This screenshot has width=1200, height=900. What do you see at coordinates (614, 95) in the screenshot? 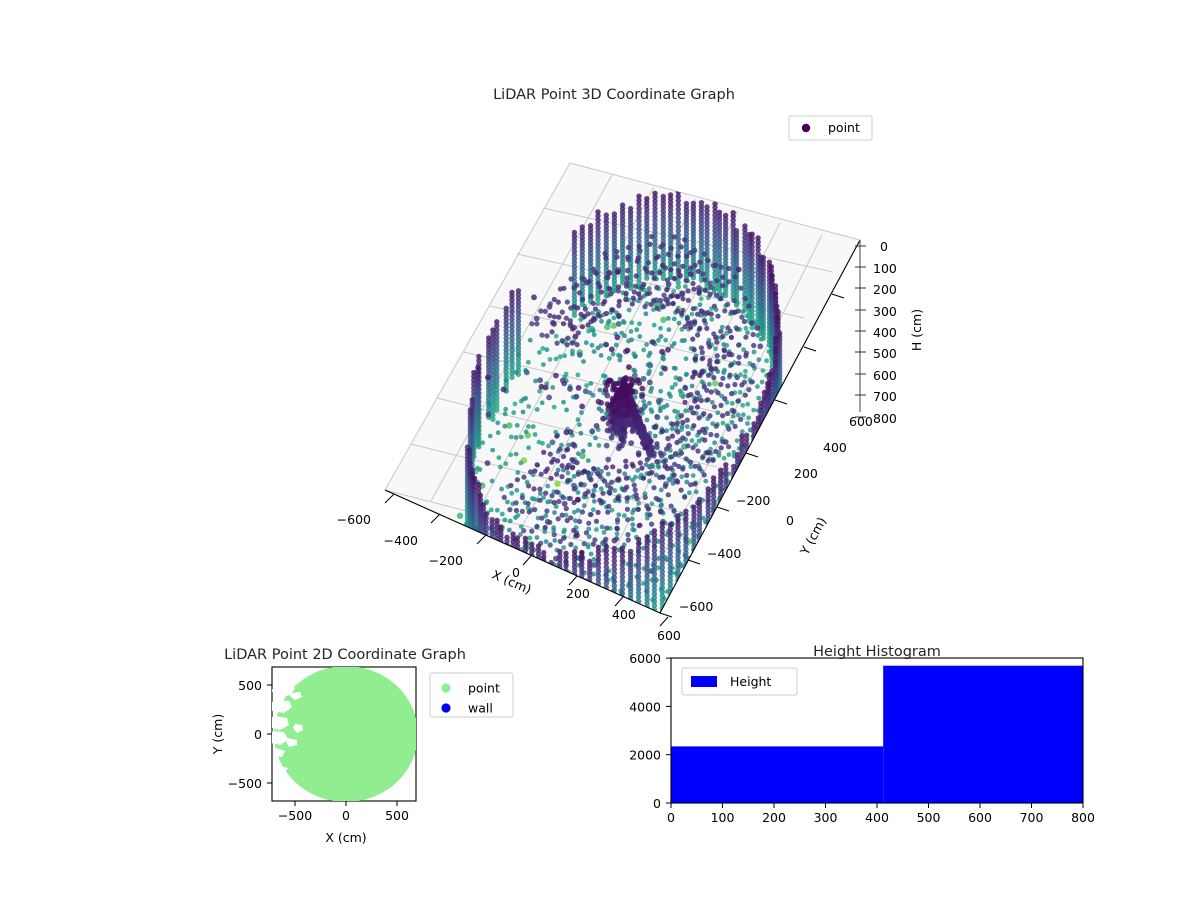
I see `plot-3d-title: LiDAR Point 3D Coordinate Graph` at bounding box center [614, 95].